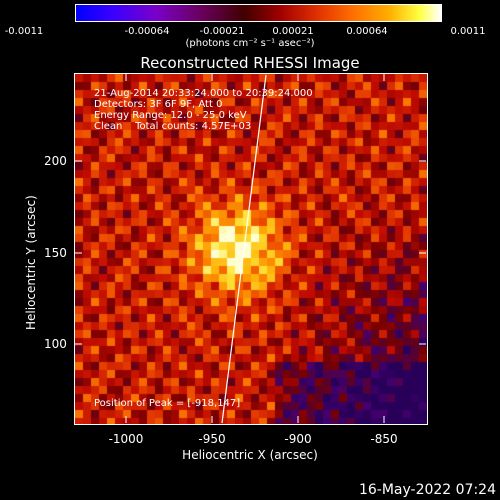 The width and height of the screenshot is (500, 500). I want to click on info-clean: Clean Total counts: 4.57E+03, so click(173, 126).